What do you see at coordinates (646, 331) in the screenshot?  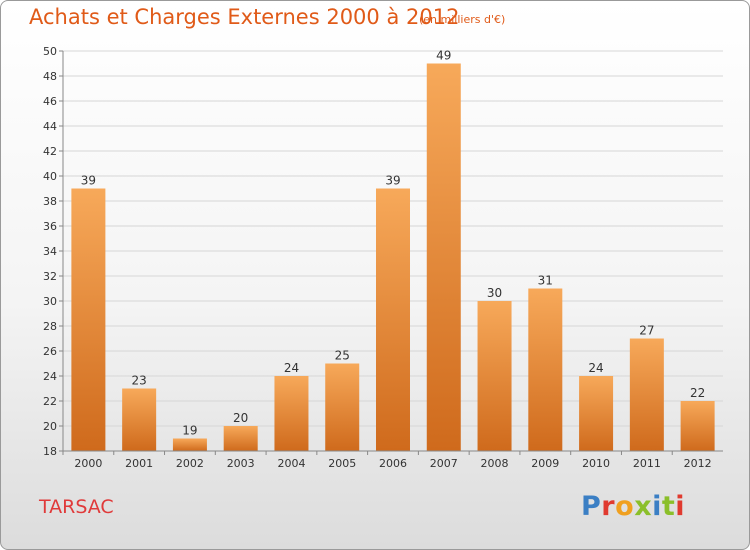 I see `data-label: 27` at bounding box center [646, 331].